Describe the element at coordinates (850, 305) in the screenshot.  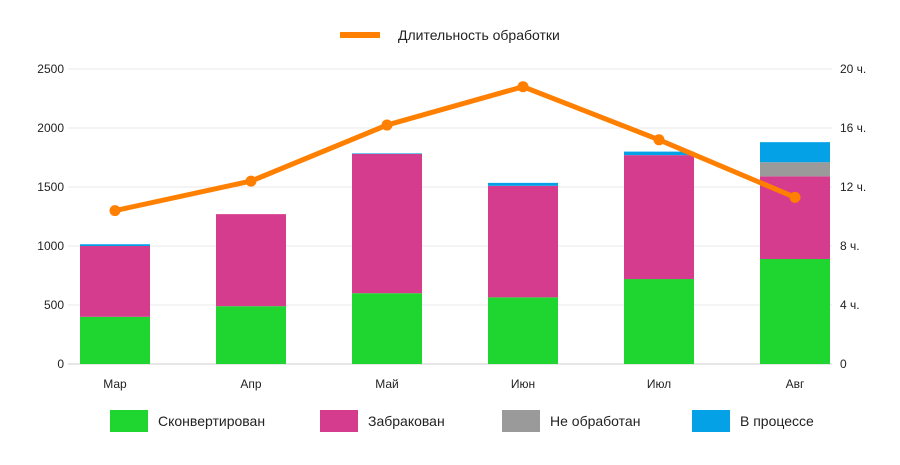
I see `y2-tick-label: 4 ч.` at that location.